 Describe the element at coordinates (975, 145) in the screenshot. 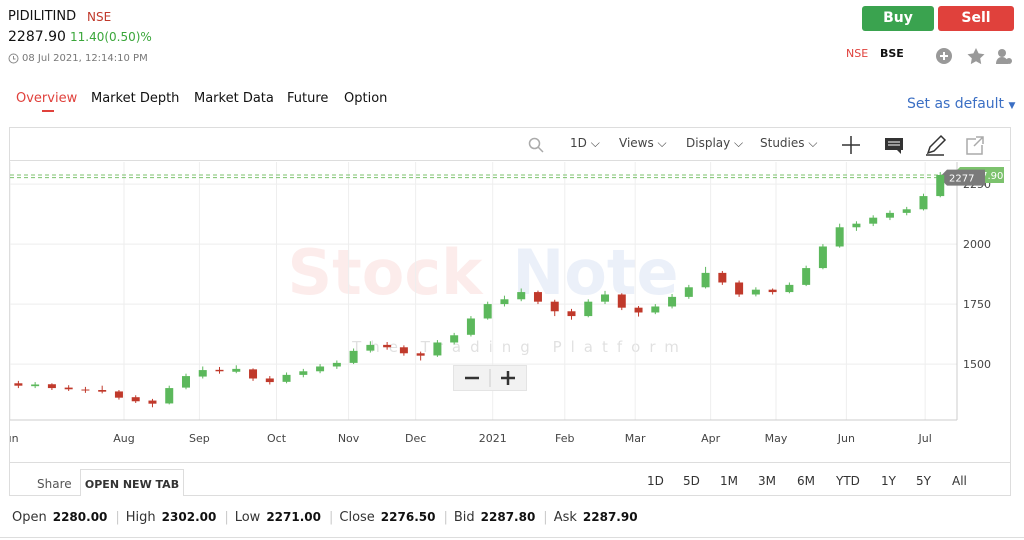

I see `popout-icon` at that location.